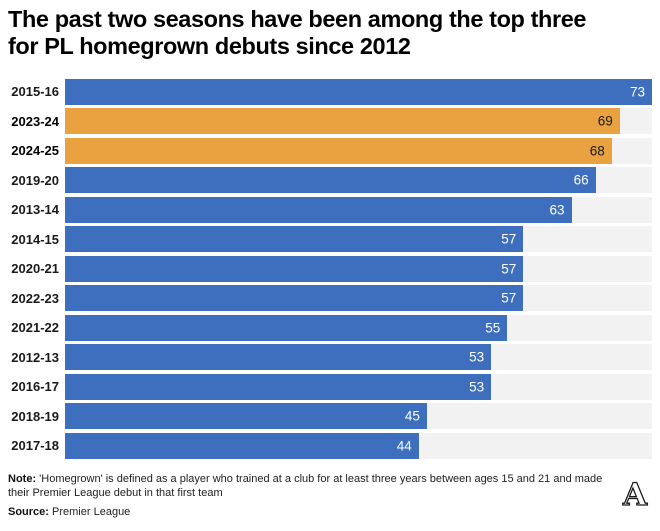 The width and height of the screenshot is (660, 531). Describe the element at coordinates (28, 511) in the screenshot. I see `source-label: Source:` at that location.